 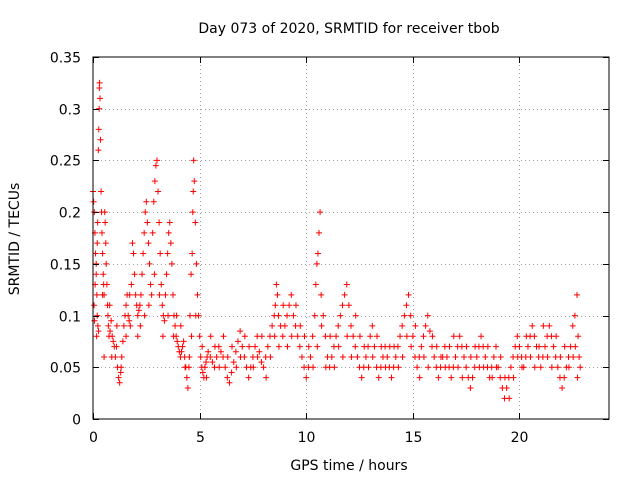 I want to click on x-tick-label: 10, so click(x=307, y=438).